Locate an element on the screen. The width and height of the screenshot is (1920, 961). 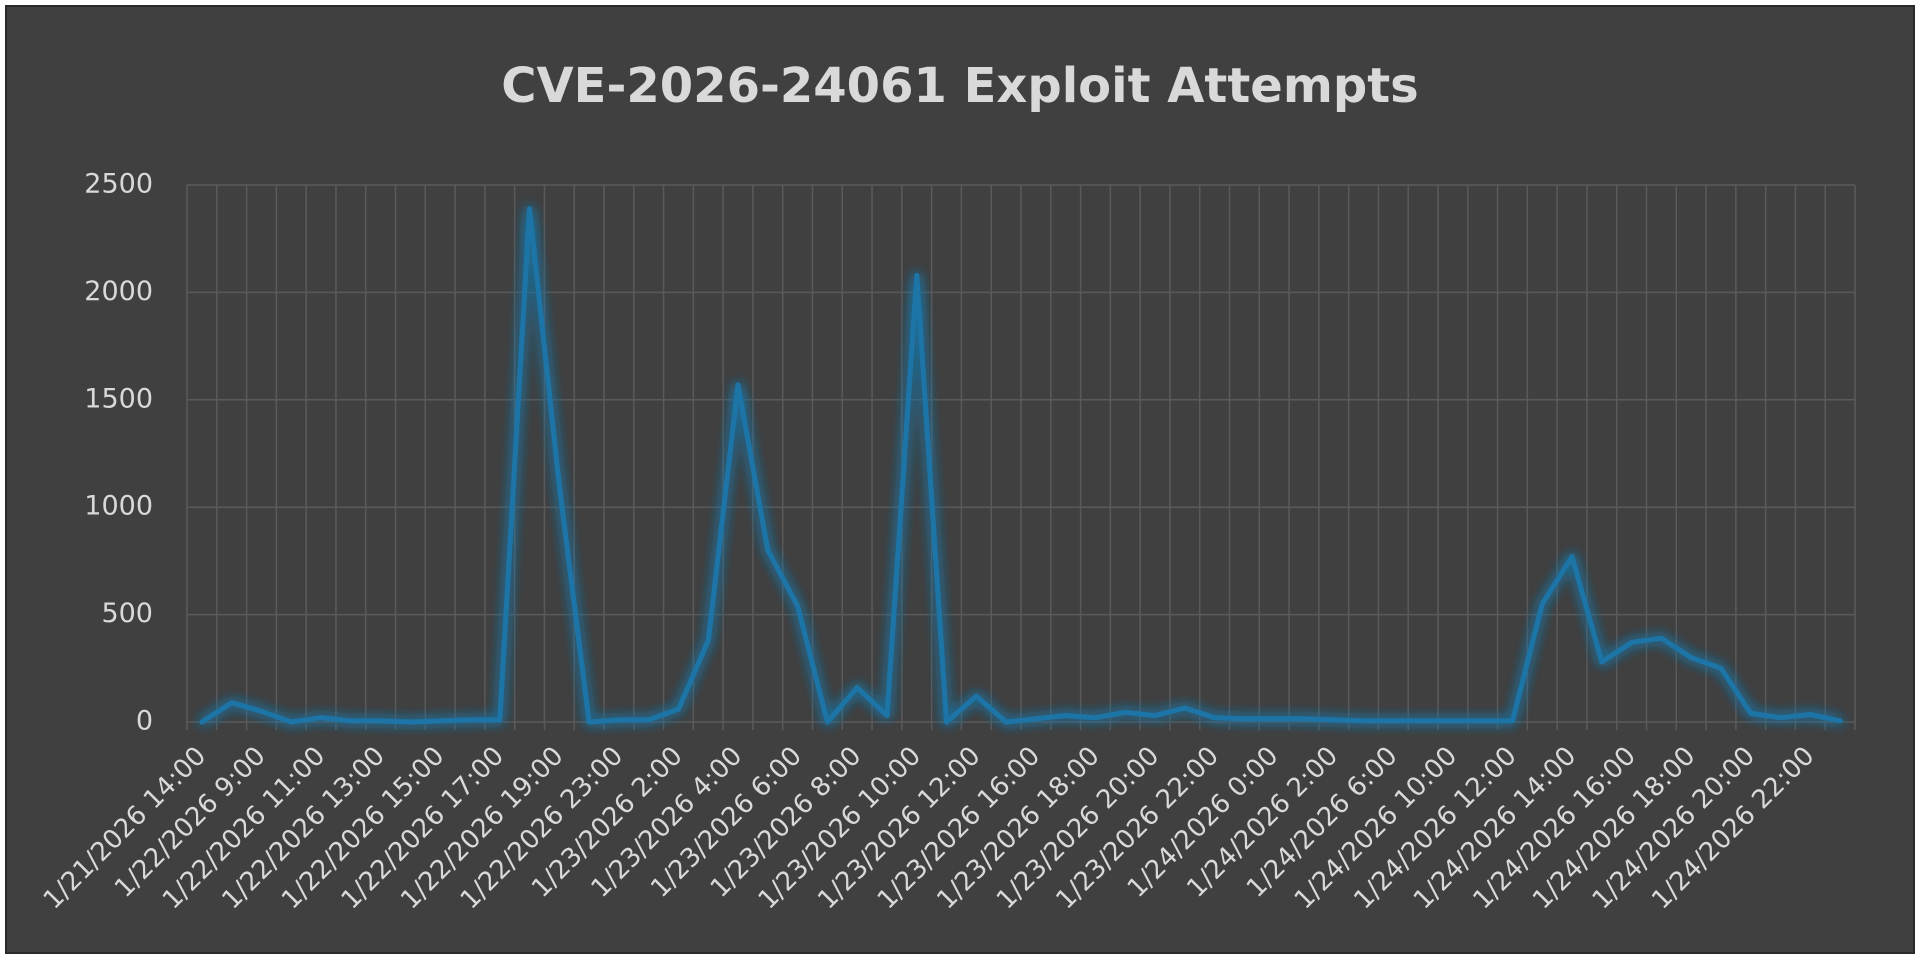
y-tick-label: 1000 is located at coordinates (118, 506).